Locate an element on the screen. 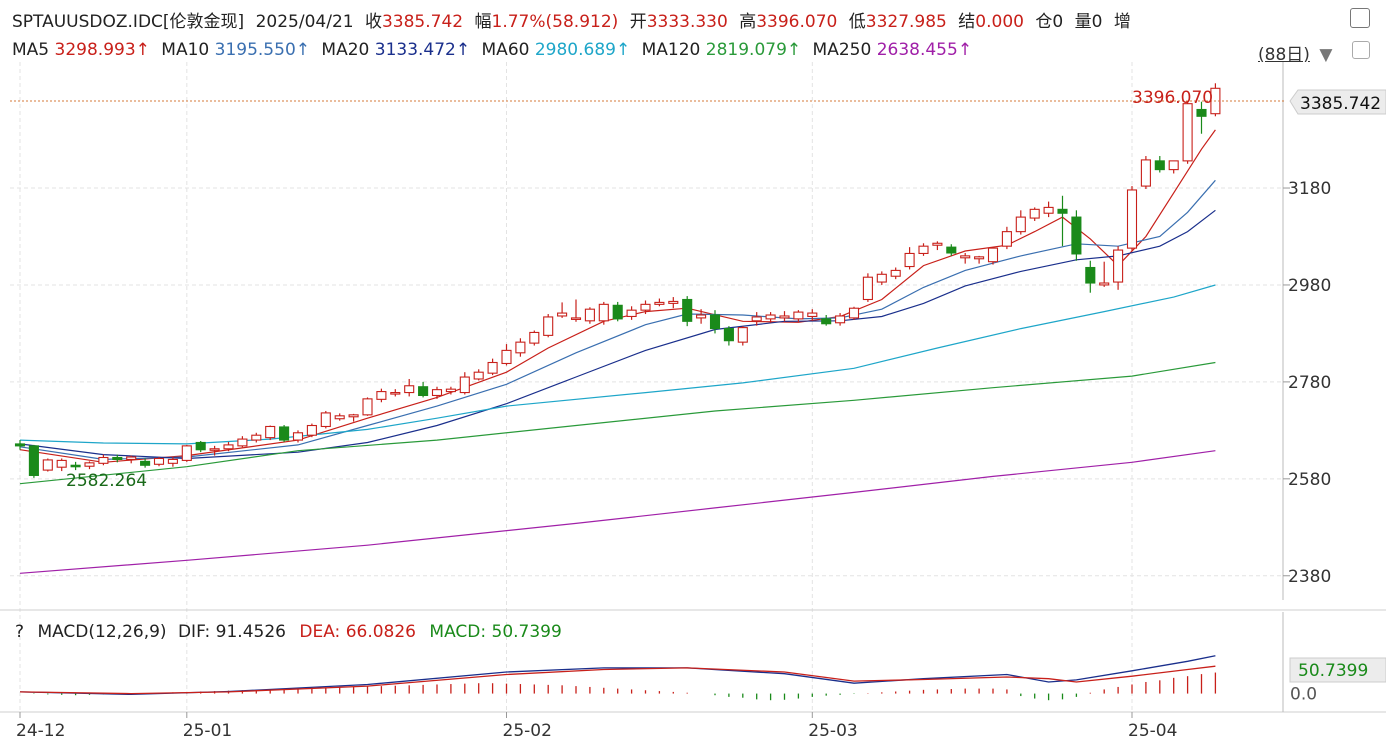 Image resolution: width=1386 pixels, height=742 pixels. macd-title: MACD(12,26,9) is located at coordinates (102, 632).